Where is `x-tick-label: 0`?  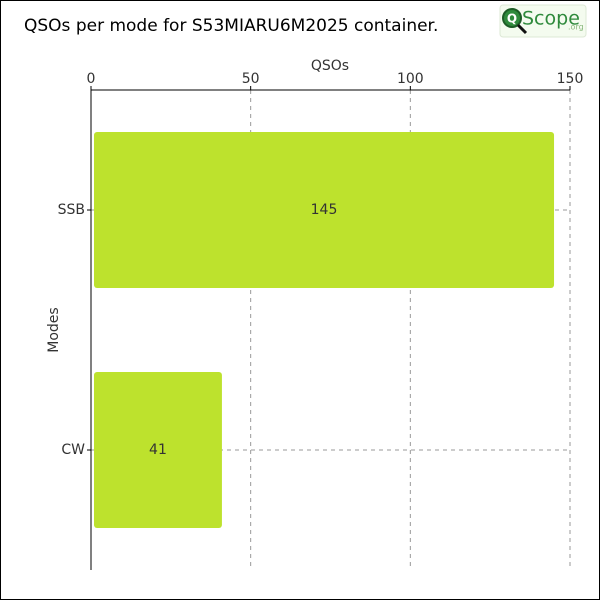
x-tick-label: 0 is located at coordinates (91, 79).